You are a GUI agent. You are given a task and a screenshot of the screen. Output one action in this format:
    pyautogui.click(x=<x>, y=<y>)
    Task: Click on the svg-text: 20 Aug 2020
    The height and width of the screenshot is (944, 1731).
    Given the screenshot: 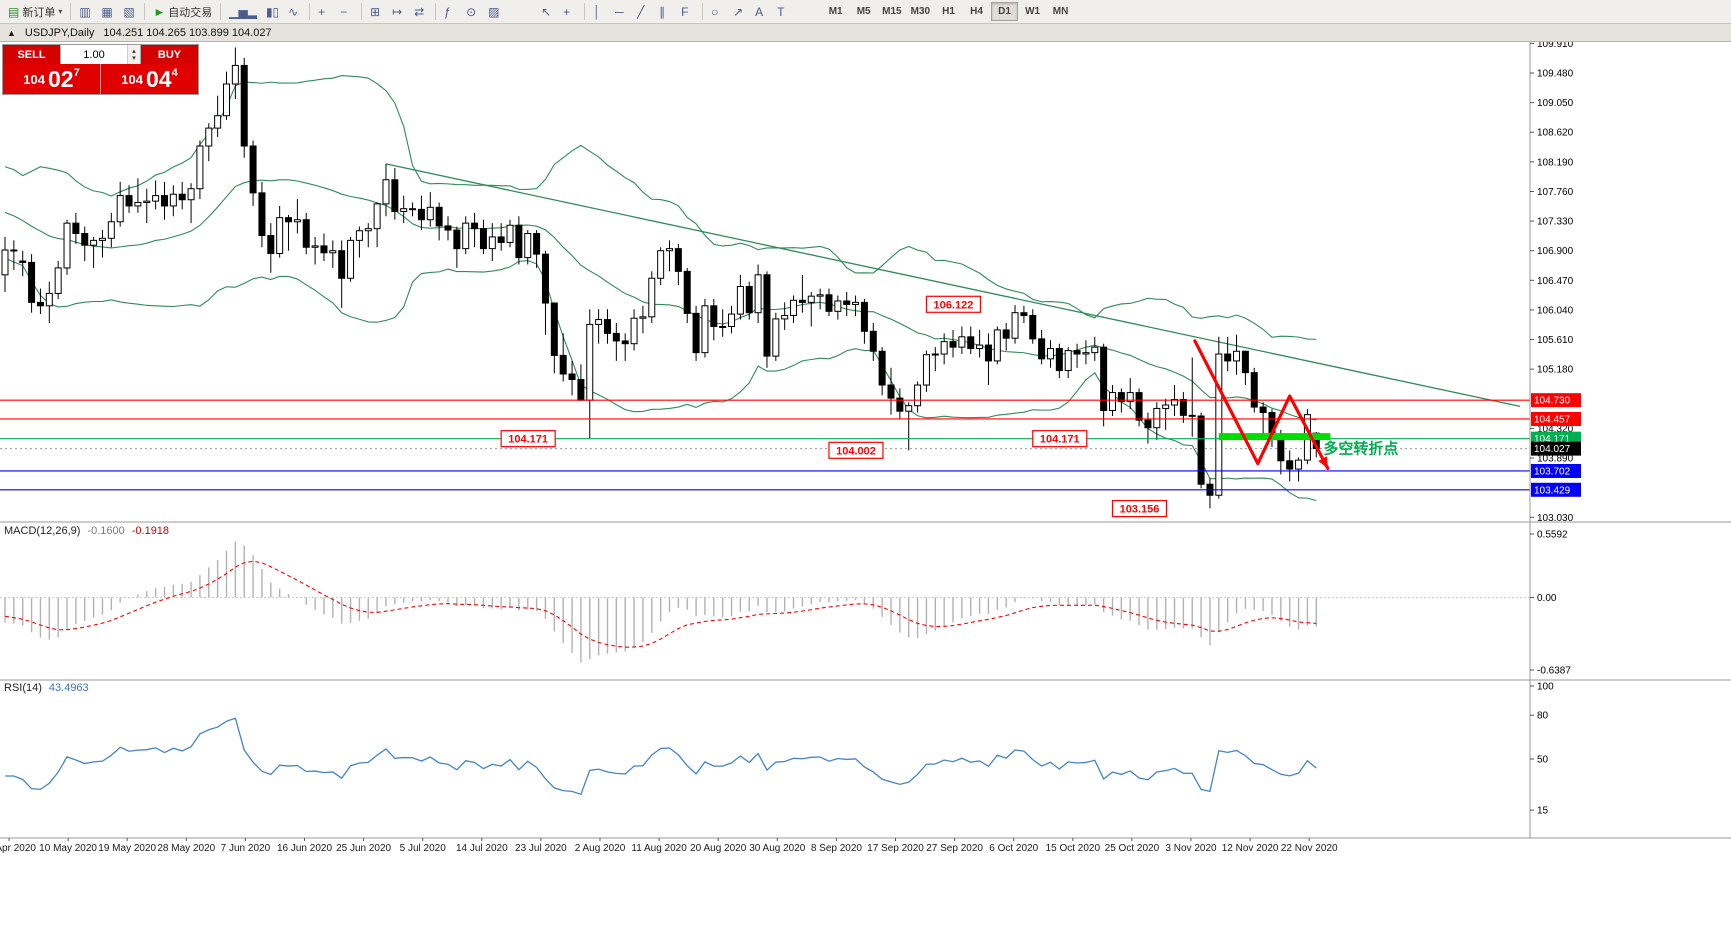 What is the action you would take?
    pyautogui.click(x=718, y=848)
    